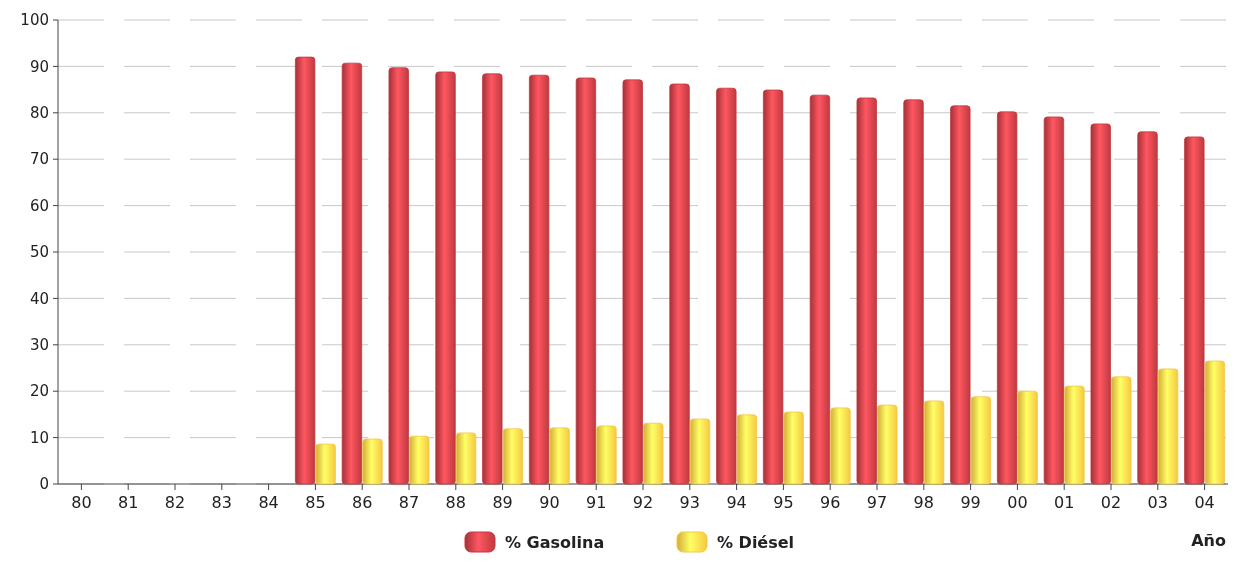 The height and width of the screenshot is (562, 1246). What do you see at coordinates (39, 345) in the screenshot?
I see `y-tick-label: 30` at bounding box center [39, 345].